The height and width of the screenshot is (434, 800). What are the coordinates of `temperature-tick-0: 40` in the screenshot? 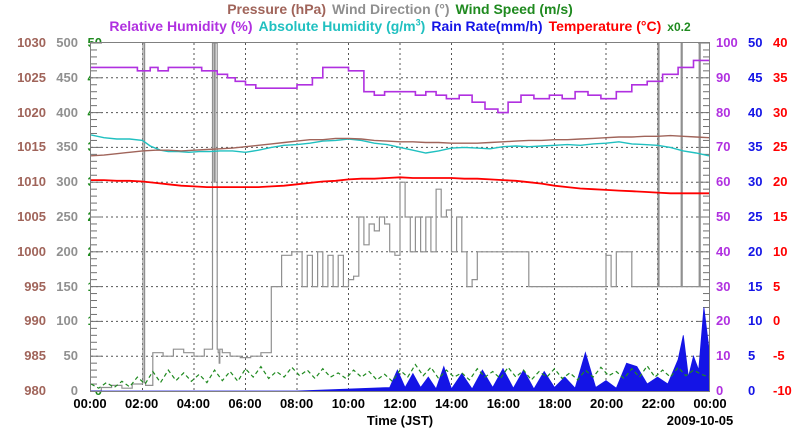 It's located at (780, 42).